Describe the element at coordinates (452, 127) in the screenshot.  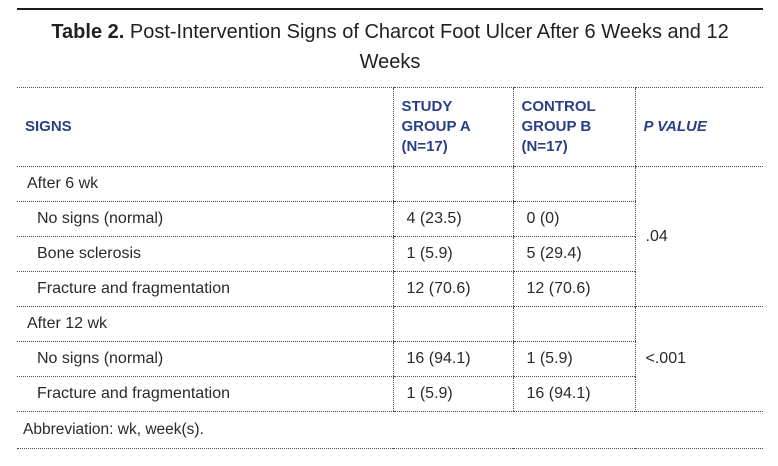
I see `header-study-group-a: STUDY GROUP A (N=17)` at that location.